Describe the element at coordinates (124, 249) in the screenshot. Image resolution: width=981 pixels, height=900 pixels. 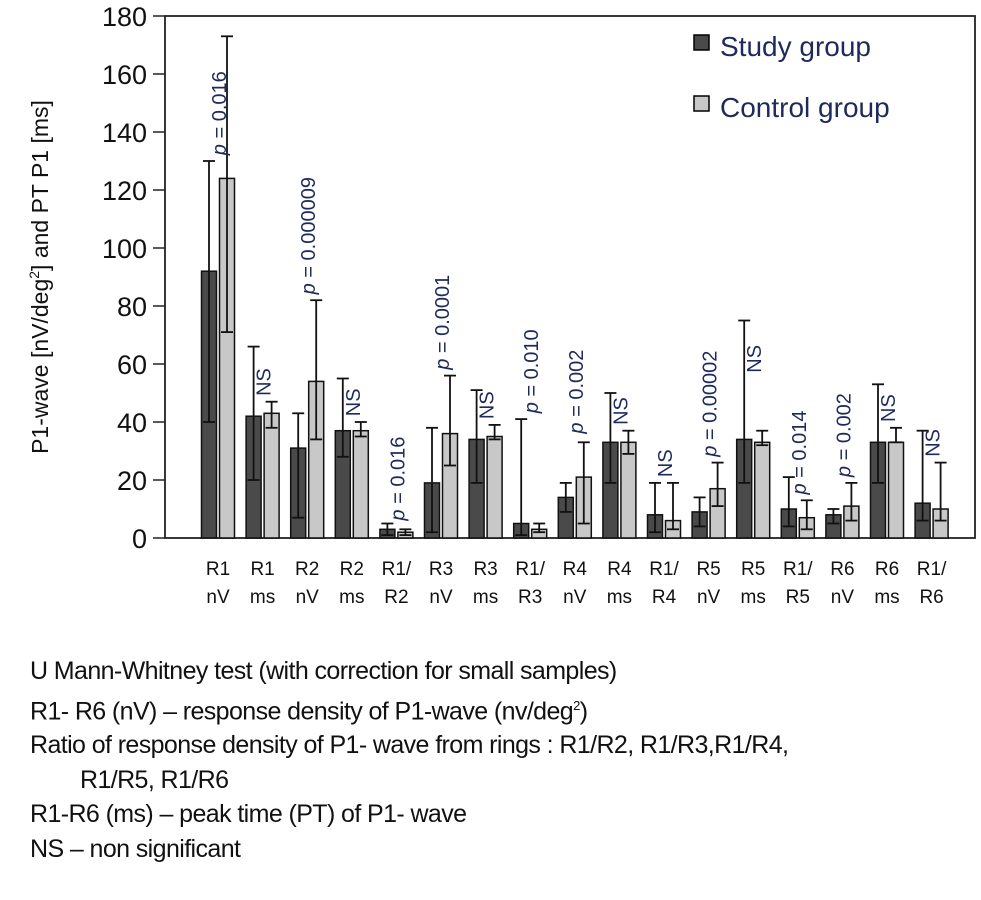
I see `y-tick-label: 100` at that location.